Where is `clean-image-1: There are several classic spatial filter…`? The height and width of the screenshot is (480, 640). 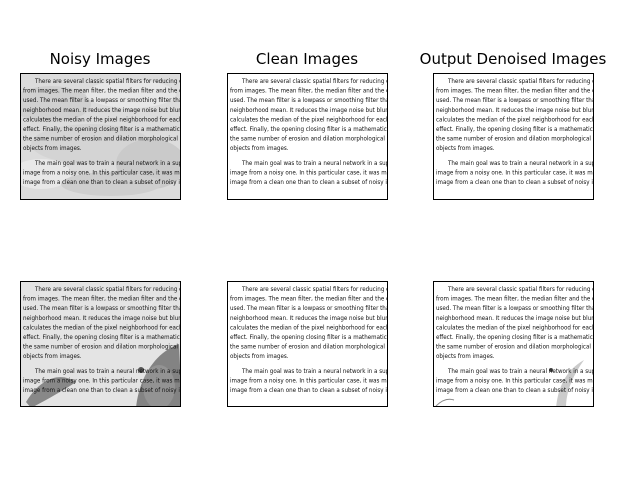 clean-image-1: There are several classic spatial filter… is located at coordinates (307, 136).